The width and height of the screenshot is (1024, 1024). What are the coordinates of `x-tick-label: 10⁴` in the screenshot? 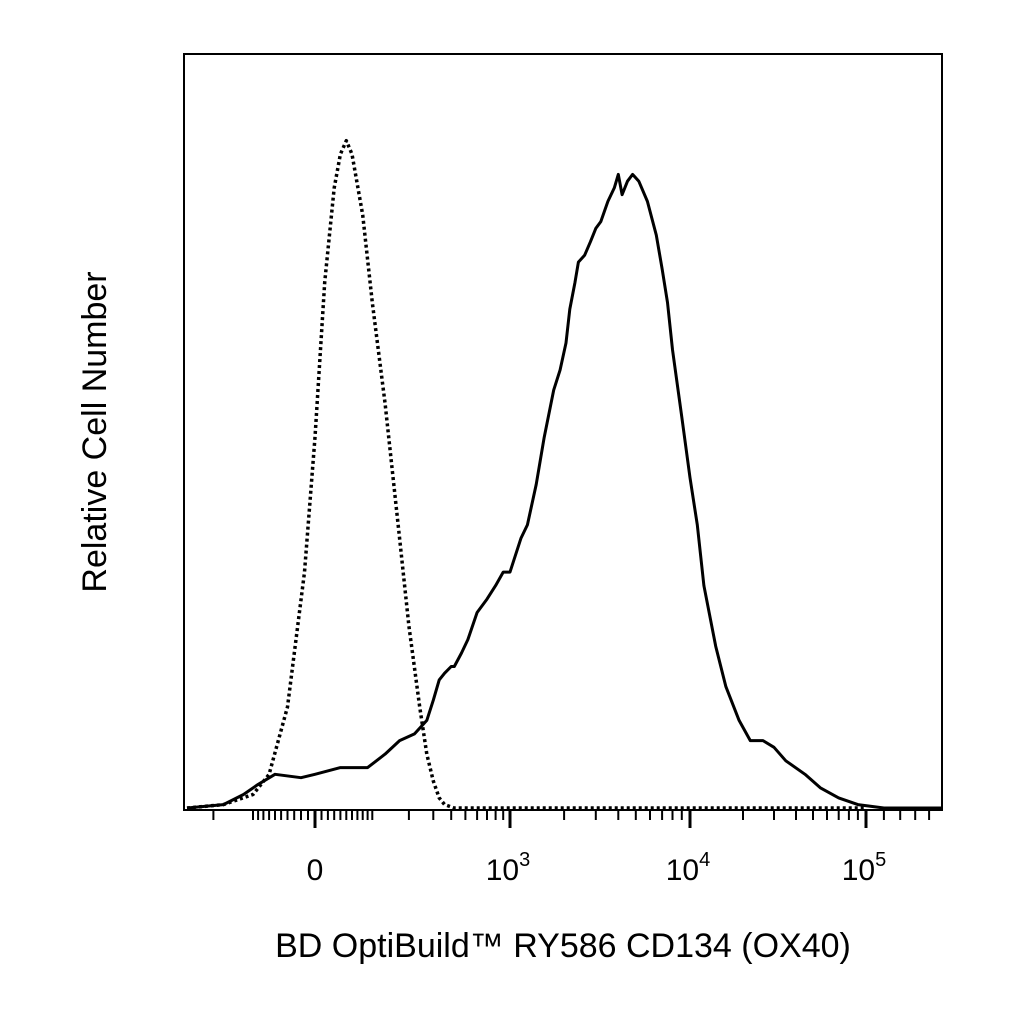 It's located at (688, 868).